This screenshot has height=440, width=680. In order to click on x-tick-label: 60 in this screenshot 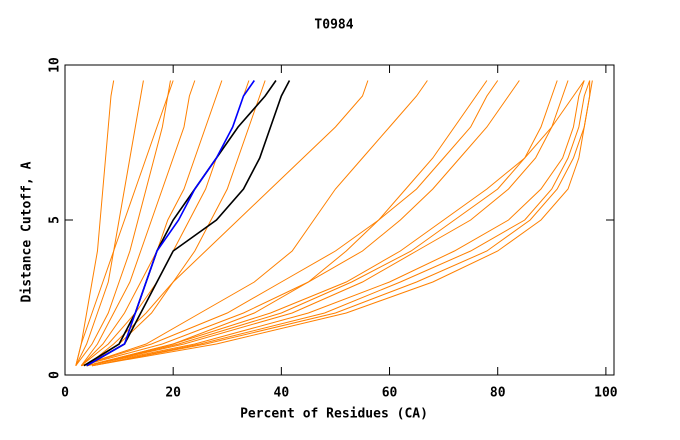, I will do `click(390, 393)`.